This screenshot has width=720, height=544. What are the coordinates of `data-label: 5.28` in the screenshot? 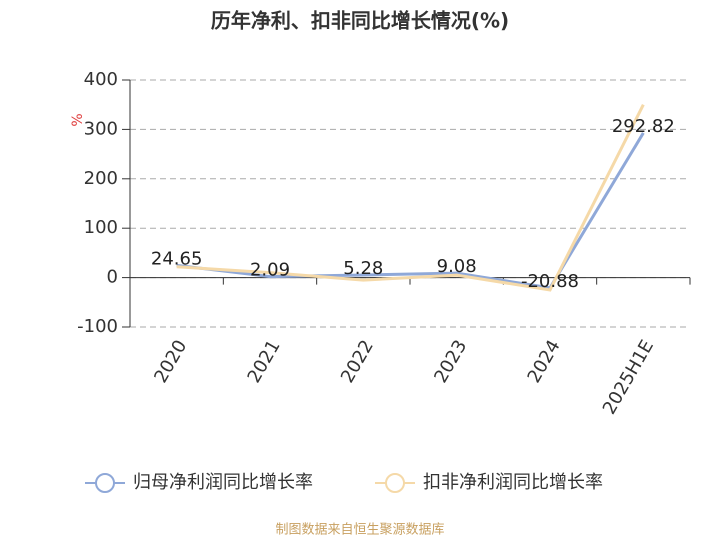 It's located at (363, 268).